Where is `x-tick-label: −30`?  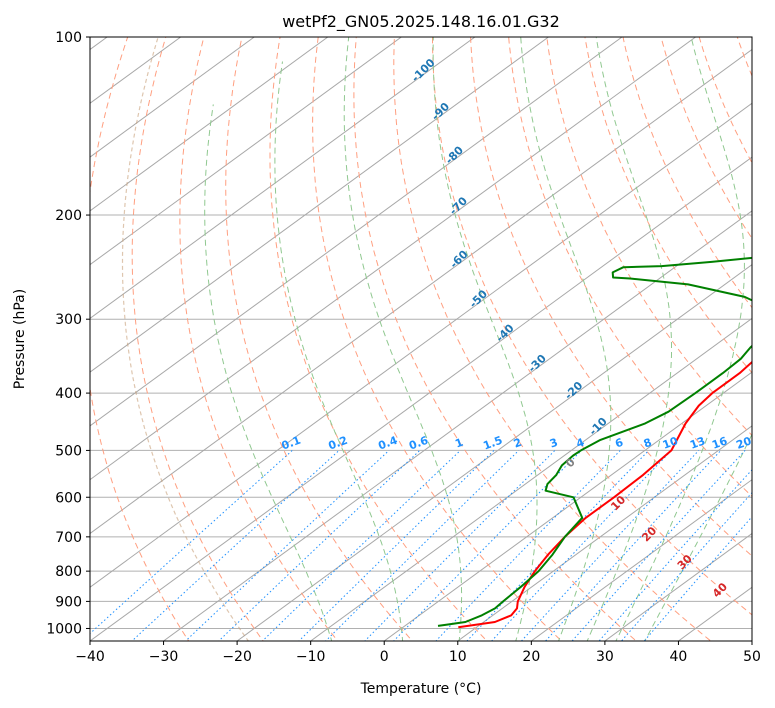 x-tick-label: −30 is located at coordinates (164, 657).